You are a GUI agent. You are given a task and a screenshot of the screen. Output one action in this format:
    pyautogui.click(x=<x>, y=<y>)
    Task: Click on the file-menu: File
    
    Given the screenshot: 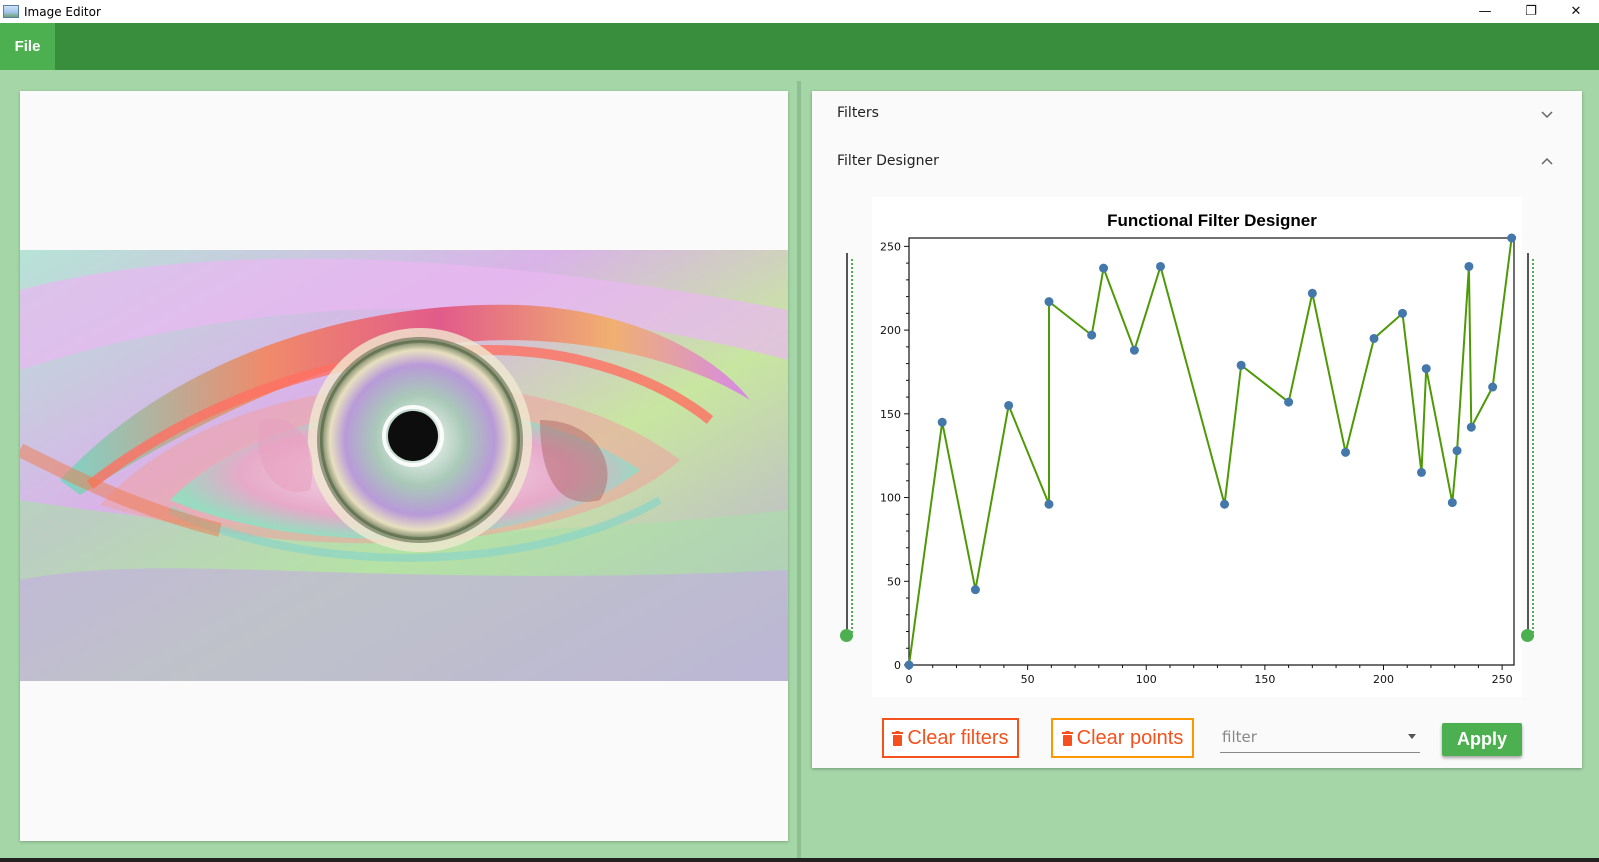 What is the action you would take?
    pyautogui.click(x=27, y=46)
    